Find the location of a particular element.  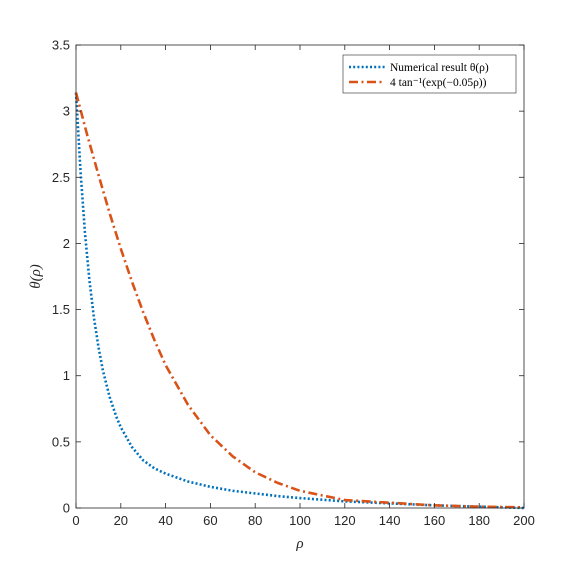

y-tick-label-0: 0 is located at coordinates (66, 508).